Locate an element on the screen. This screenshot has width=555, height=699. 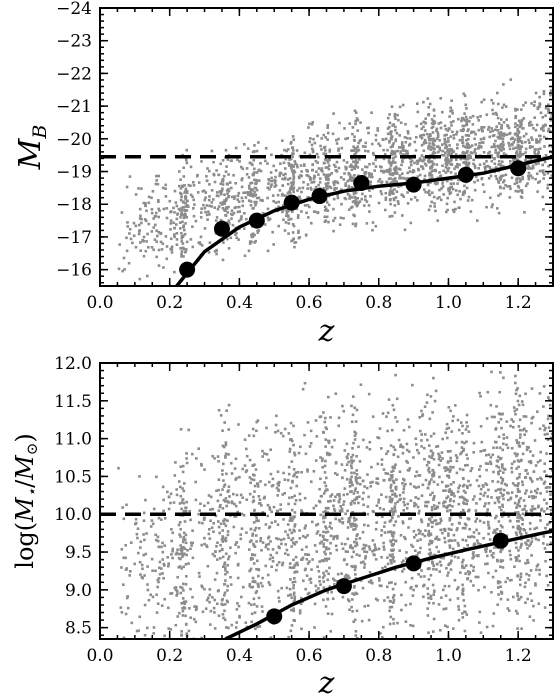
x-tick-labels: 0.0 0.2 0.4 0.6 0.8 1.0 1.2 is located at coordinates (308, 303).